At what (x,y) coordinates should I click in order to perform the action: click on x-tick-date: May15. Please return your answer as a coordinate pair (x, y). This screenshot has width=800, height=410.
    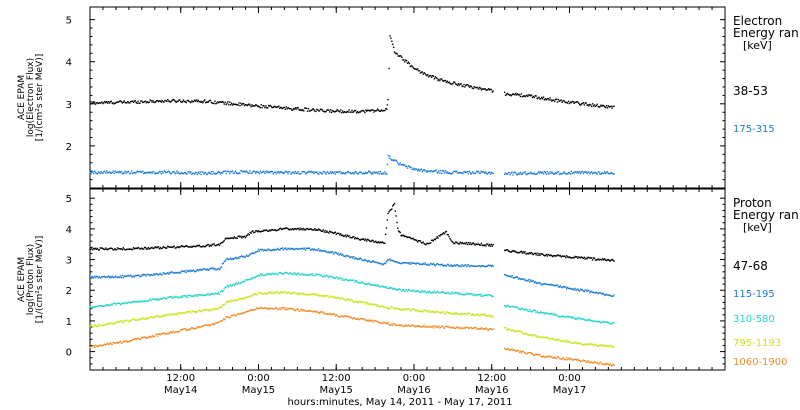
    Looking at the image, I should click on (258, 390).